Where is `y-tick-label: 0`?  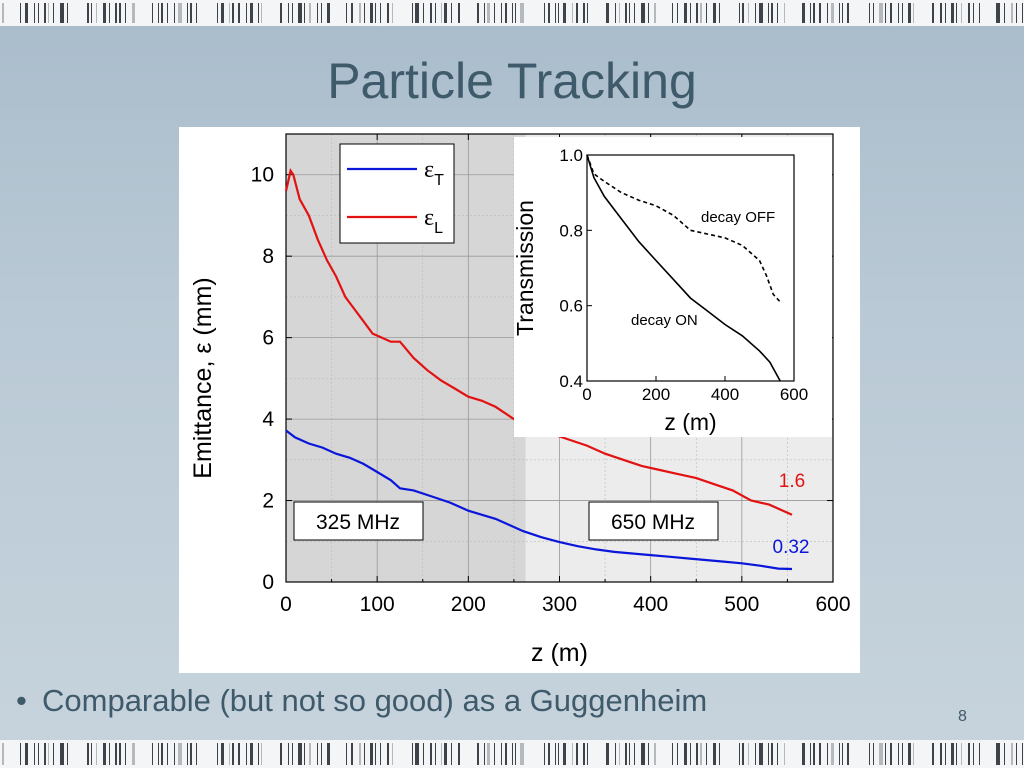
y-tick-label: 0 is located at coordinates (268, 582).